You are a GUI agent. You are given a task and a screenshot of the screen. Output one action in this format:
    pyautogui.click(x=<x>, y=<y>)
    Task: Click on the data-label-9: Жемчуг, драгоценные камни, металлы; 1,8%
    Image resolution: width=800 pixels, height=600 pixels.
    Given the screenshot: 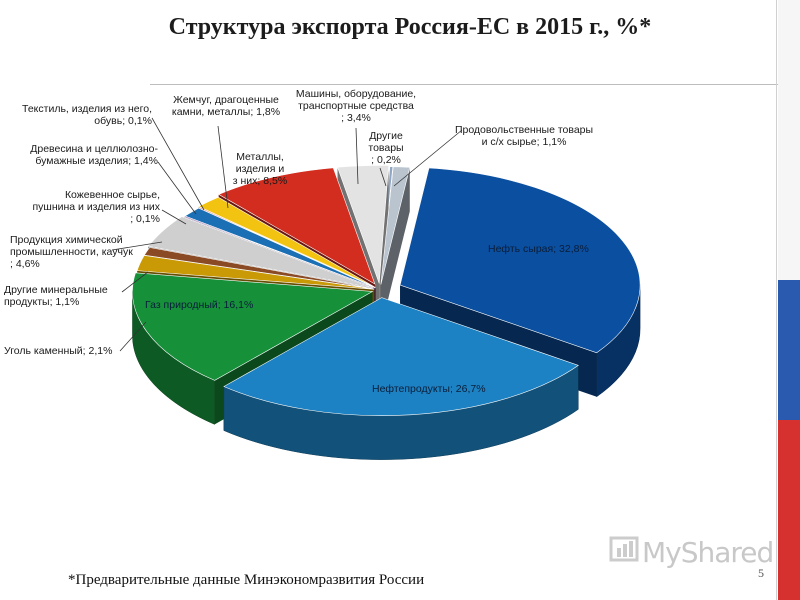 What is the action you would take?
    pyautogui.click(x=226, y=106)
    